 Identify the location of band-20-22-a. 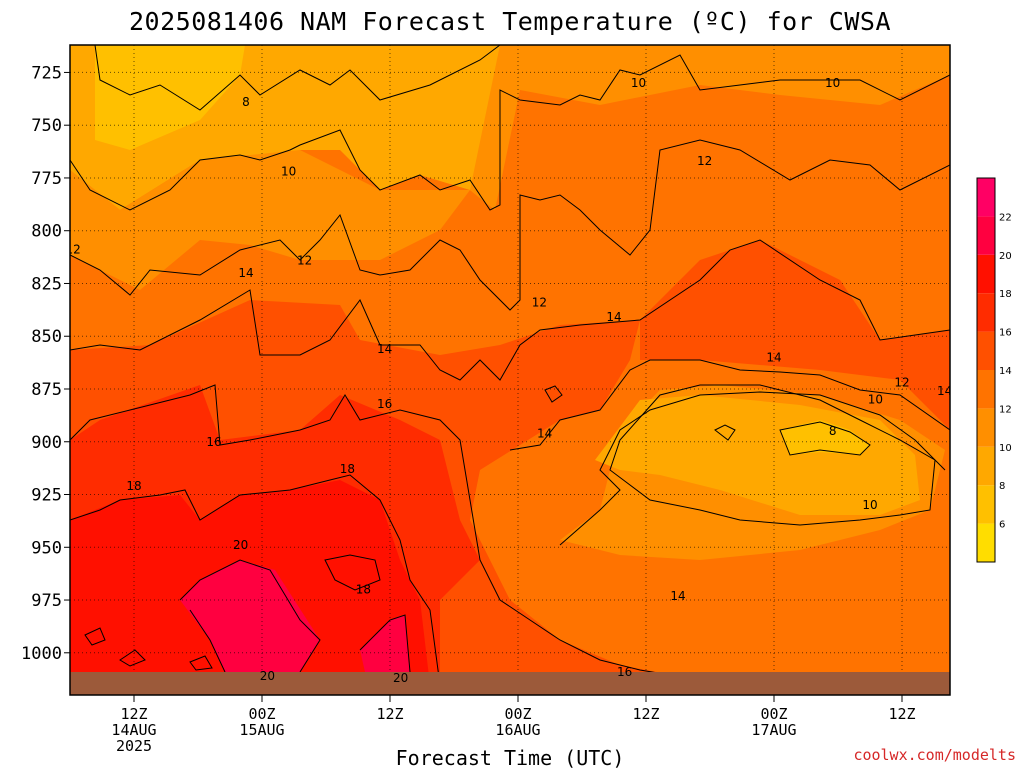
(250, 616).